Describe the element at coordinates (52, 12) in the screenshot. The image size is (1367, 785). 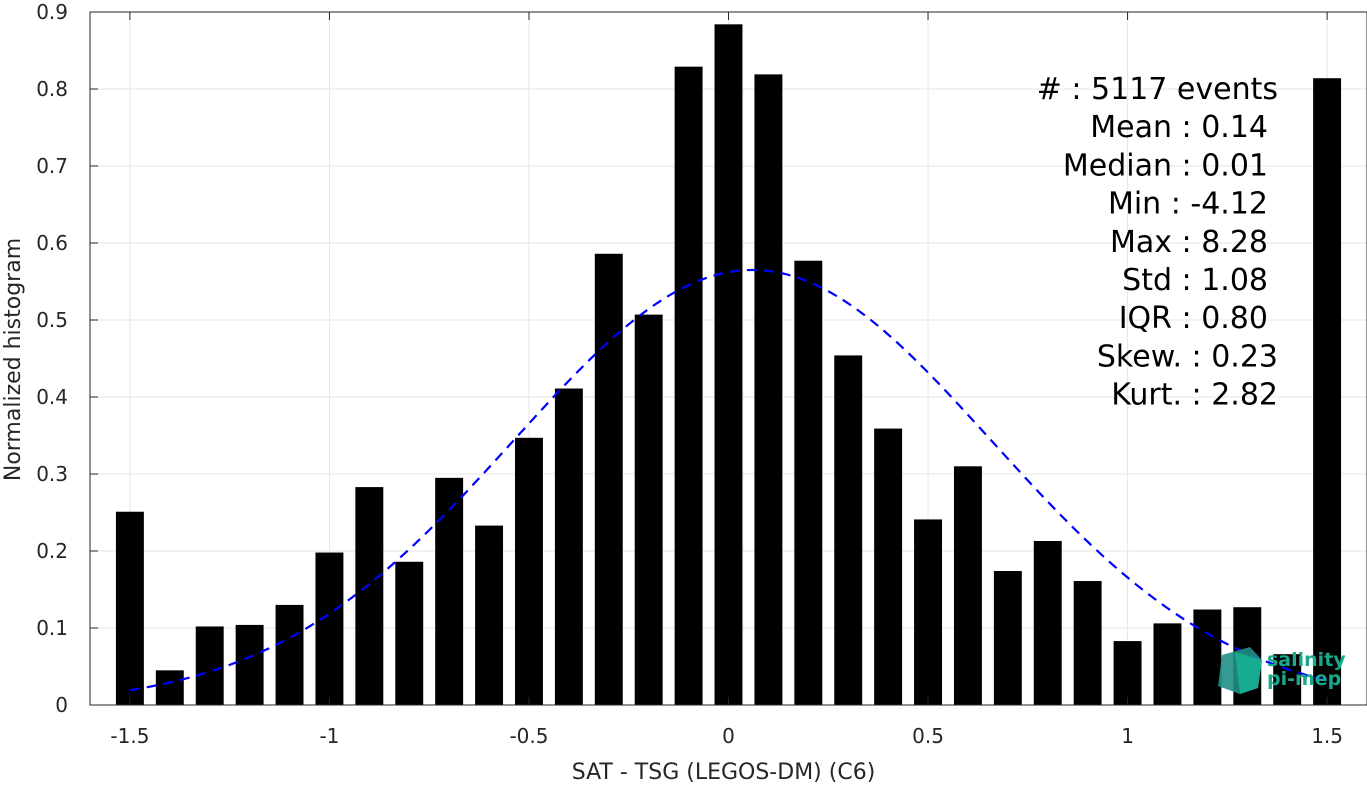
I see `y-tick-label: 0.9` at that location.